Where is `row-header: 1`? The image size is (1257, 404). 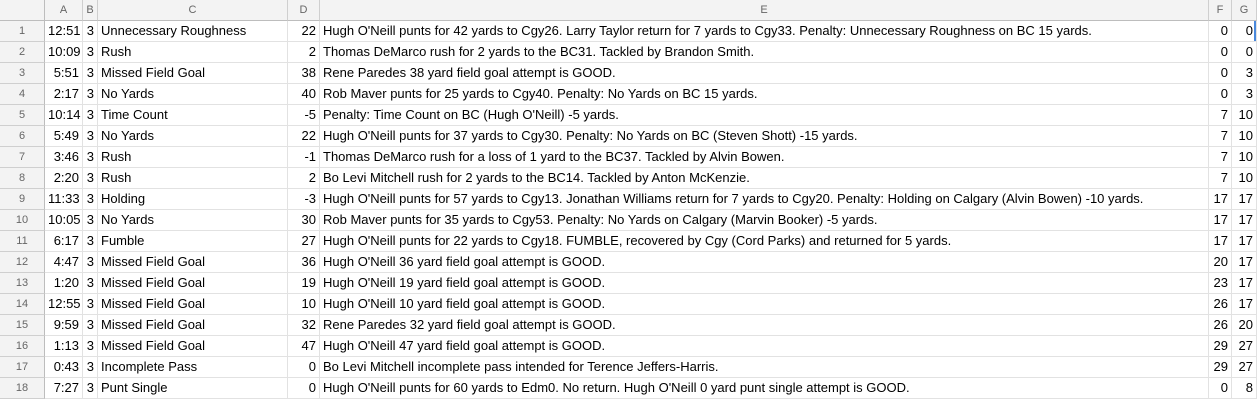 row-header: 1 is located at coordinates (22, 31).